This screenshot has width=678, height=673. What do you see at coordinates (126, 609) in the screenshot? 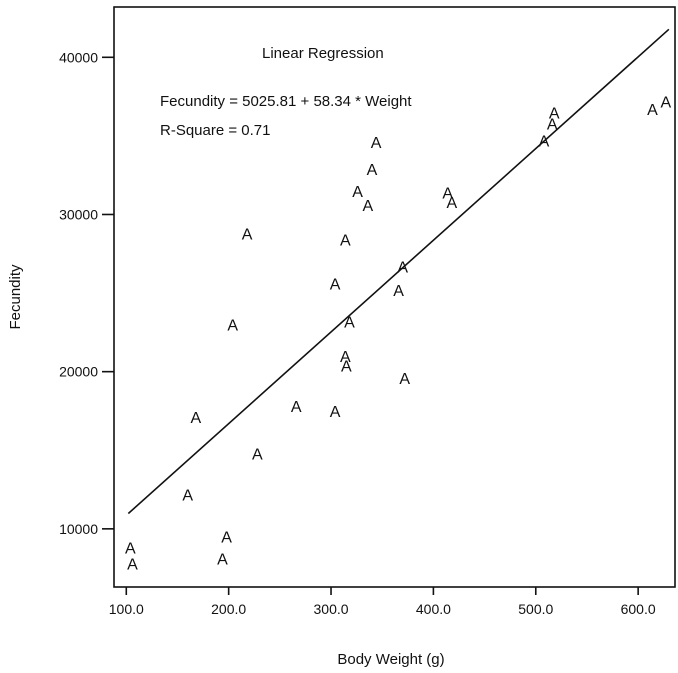
I see `x-tick-label: 100.0` at bounding box center [126, 609].